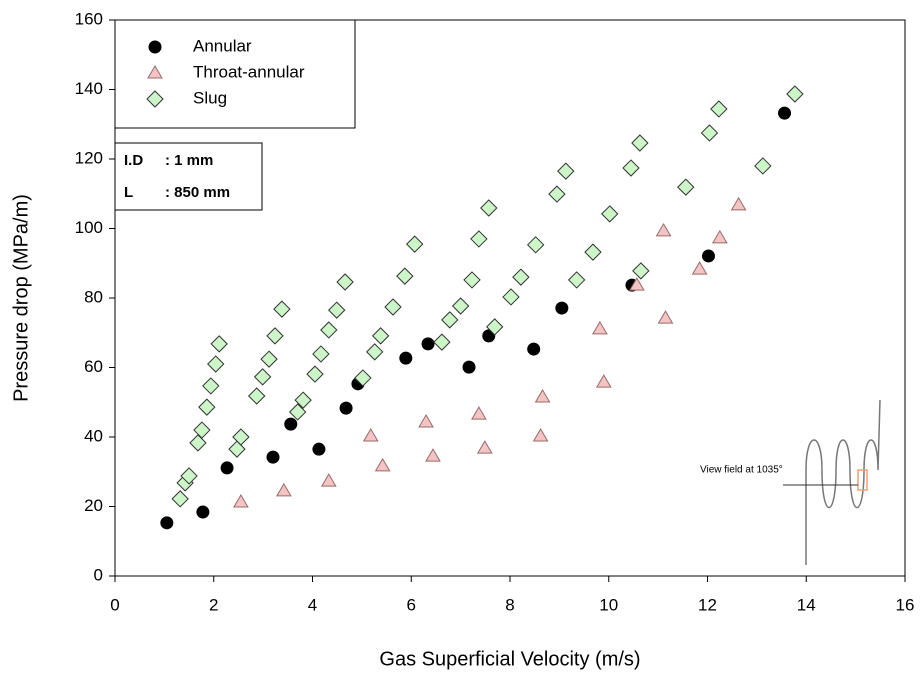  I want to click on x-tick-label: 14, so click(806, 604).